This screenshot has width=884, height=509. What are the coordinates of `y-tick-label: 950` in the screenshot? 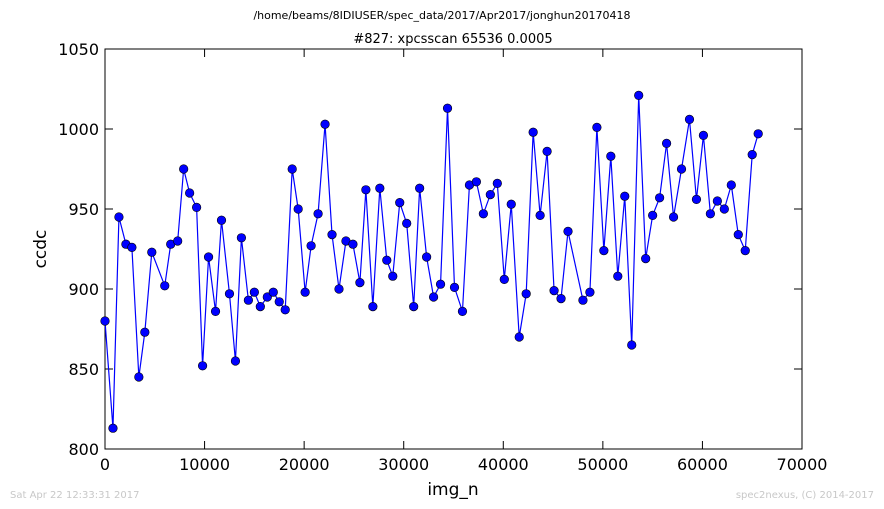 It's located at (83, 209).